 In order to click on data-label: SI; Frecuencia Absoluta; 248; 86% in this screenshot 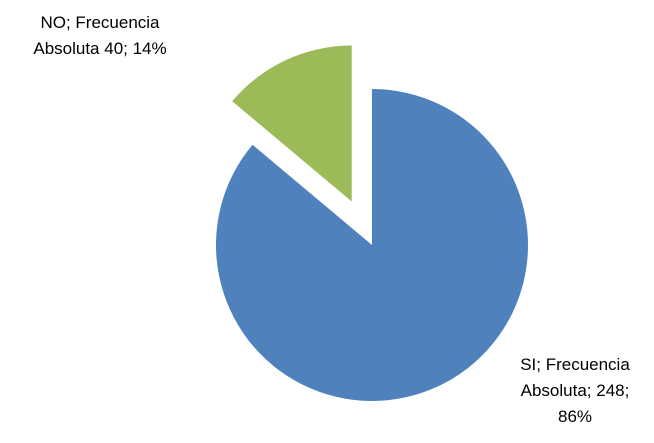, I will do `click(575, 390)`.